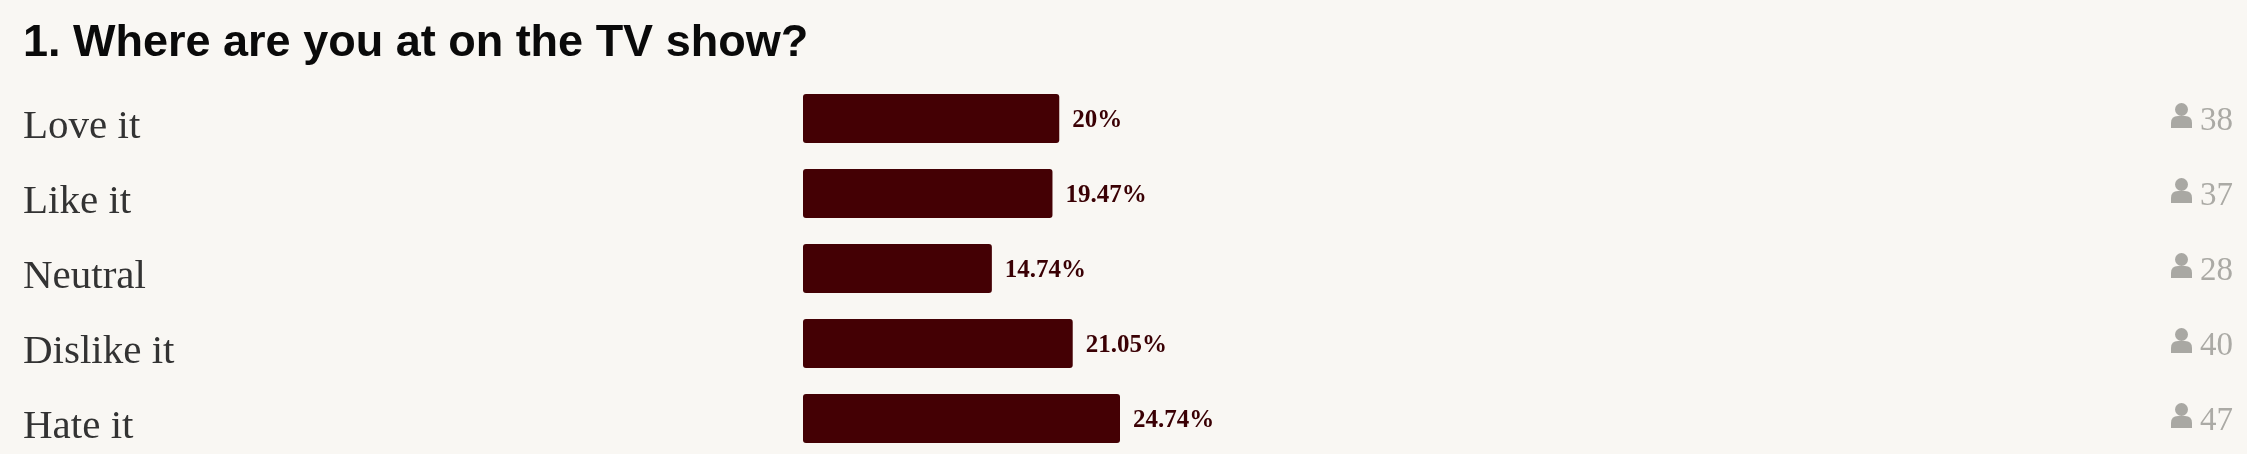 The width and height of the screenshot is (2247, 454). I want to click on text: 1. Where are you at on the TV show?, so click(416, 40).